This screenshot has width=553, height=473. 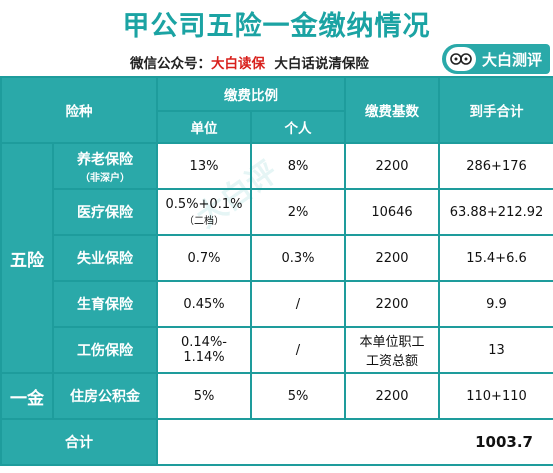 I want to click on cell-base: 本单位职工 工资总额, so click(x=392, y=350).